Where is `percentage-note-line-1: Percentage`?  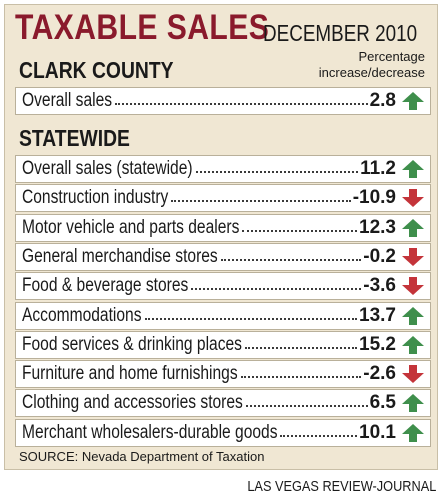 percentage-note-line-1: Percentage is located at coordinates (392, 56).